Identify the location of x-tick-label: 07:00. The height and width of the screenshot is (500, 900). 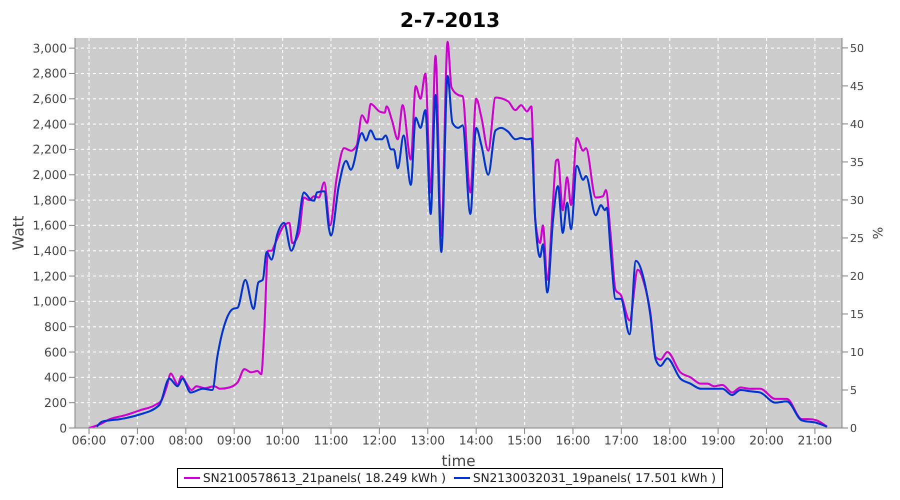
(137, 441).